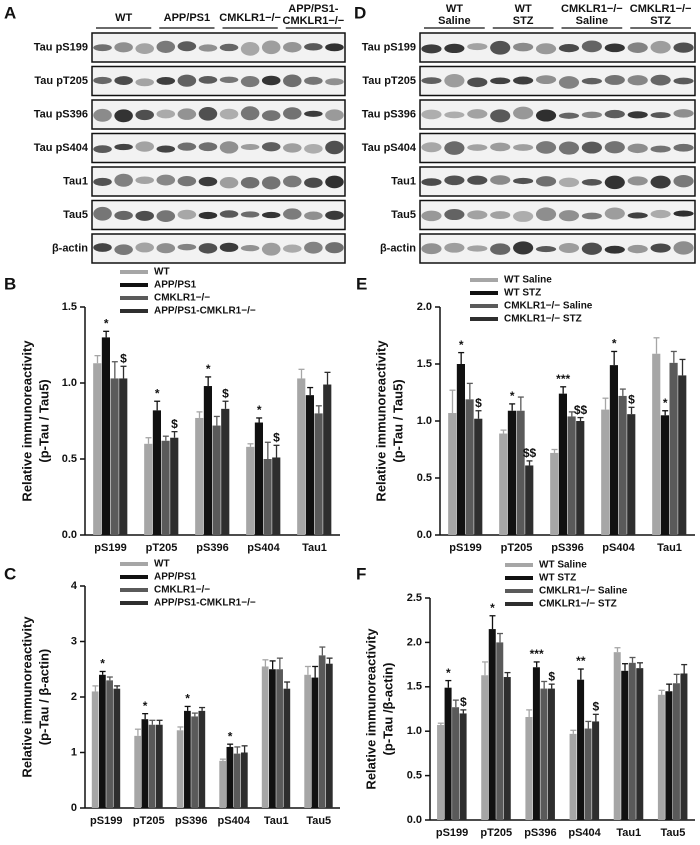 The height and width of the screenshot is (845, 700). What do you see at coordinates (403, 181) in the screenshot?
I see `blot-row-label: Tau1` at bounding box center [403, 181].